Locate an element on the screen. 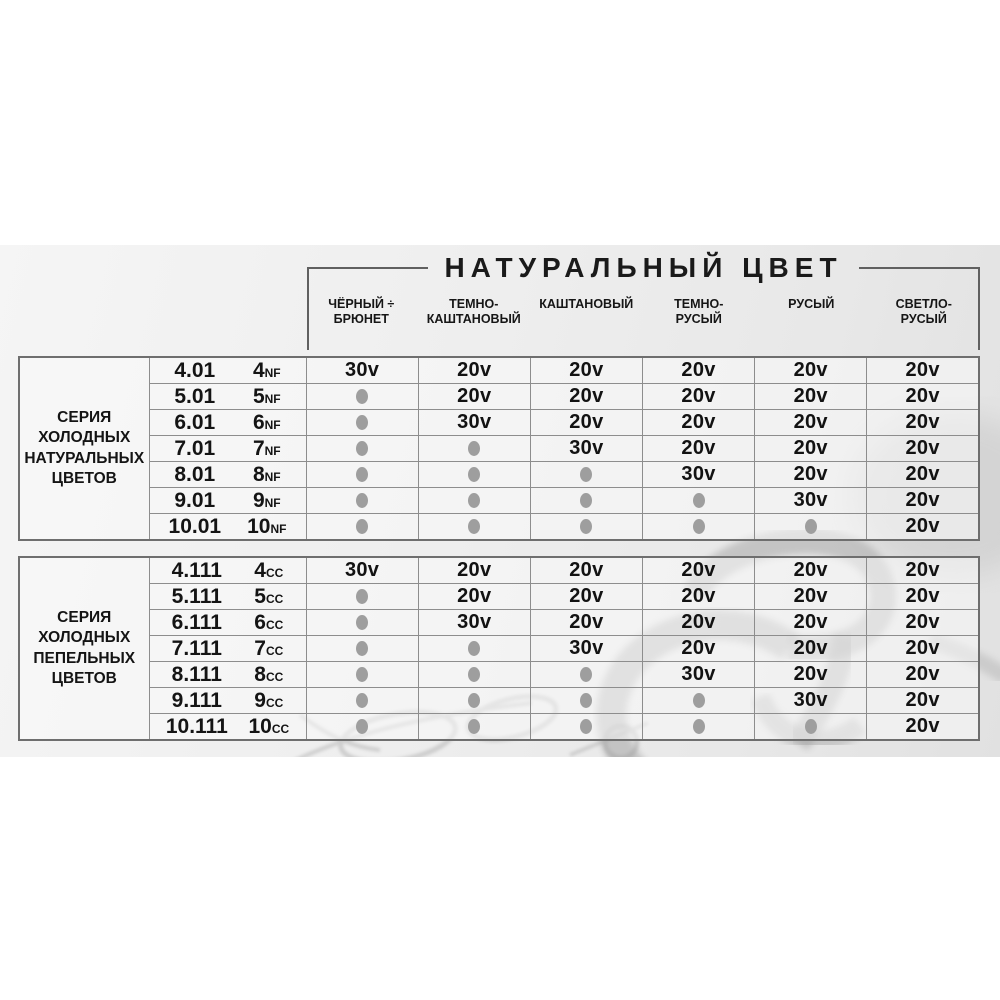 This screenshot has width=1000, height=1000. shade-code-alt: 10CC is located at coordinates (269, 726).